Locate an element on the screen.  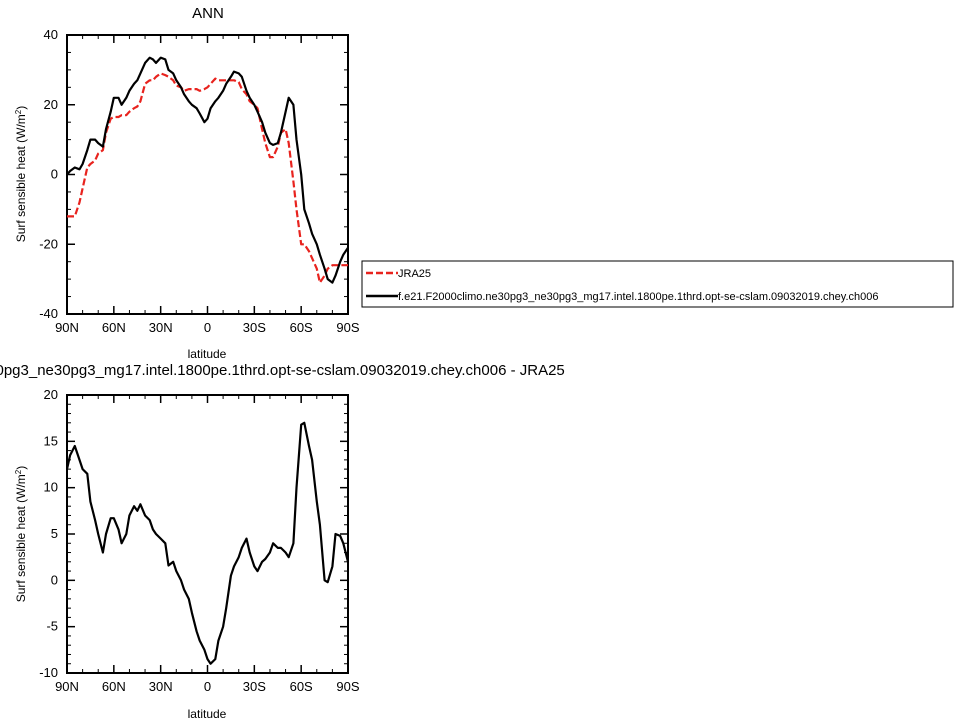
legend-box is located at coordinates (657, 284).